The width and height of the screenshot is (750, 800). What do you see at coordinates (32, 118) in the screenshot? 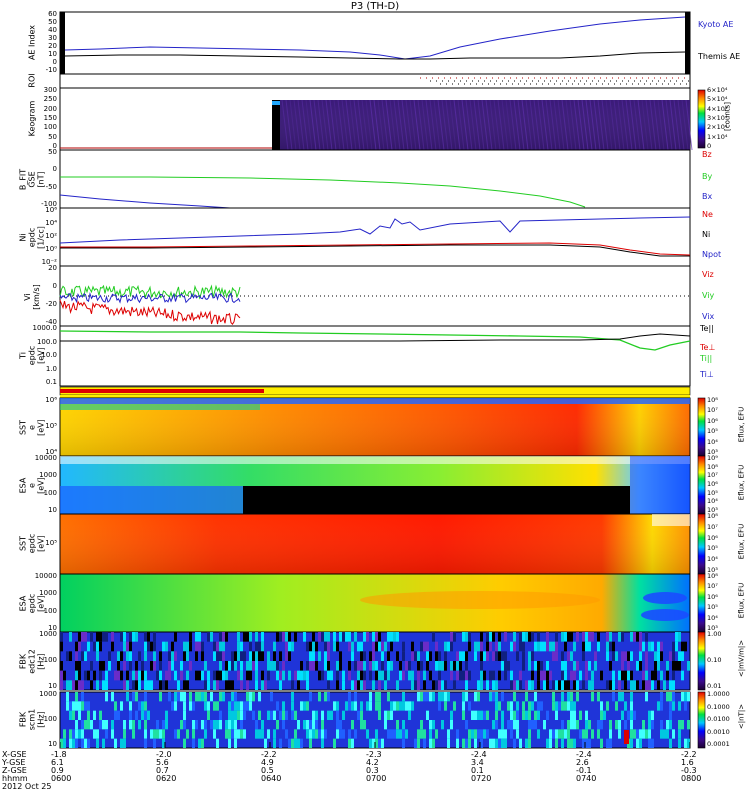
I see `ylabel-keogram: Keogram` at bounding box center [32, 118].